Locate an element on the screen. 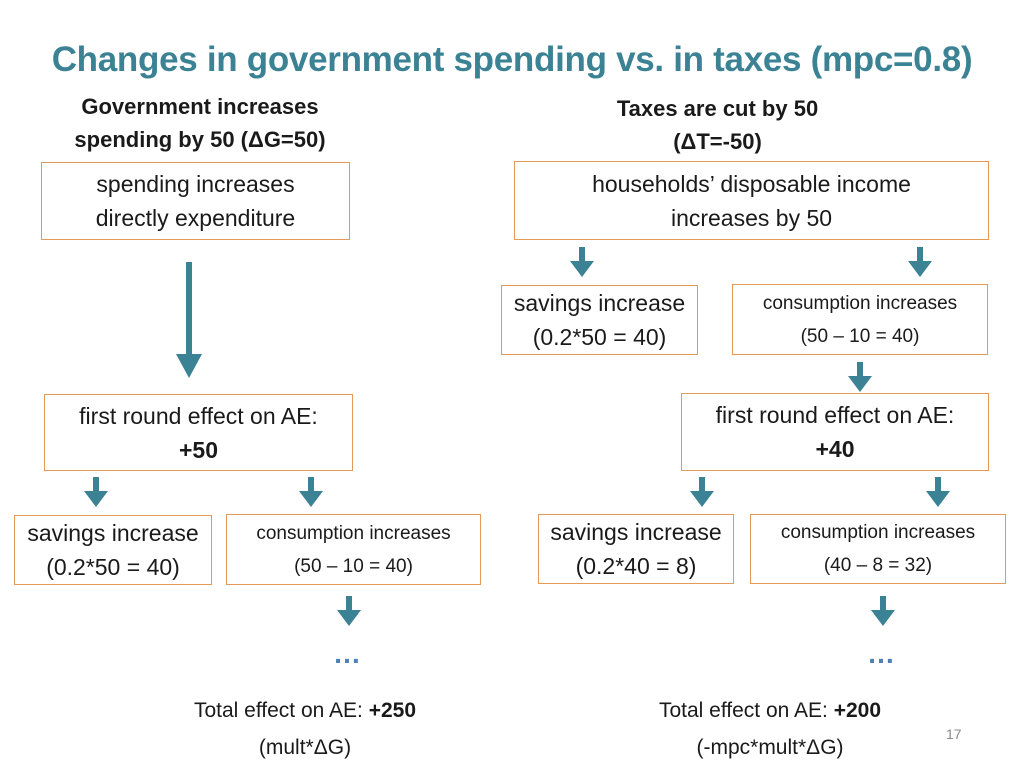  right-total-value: +200 is located at coordinates (857, 710).